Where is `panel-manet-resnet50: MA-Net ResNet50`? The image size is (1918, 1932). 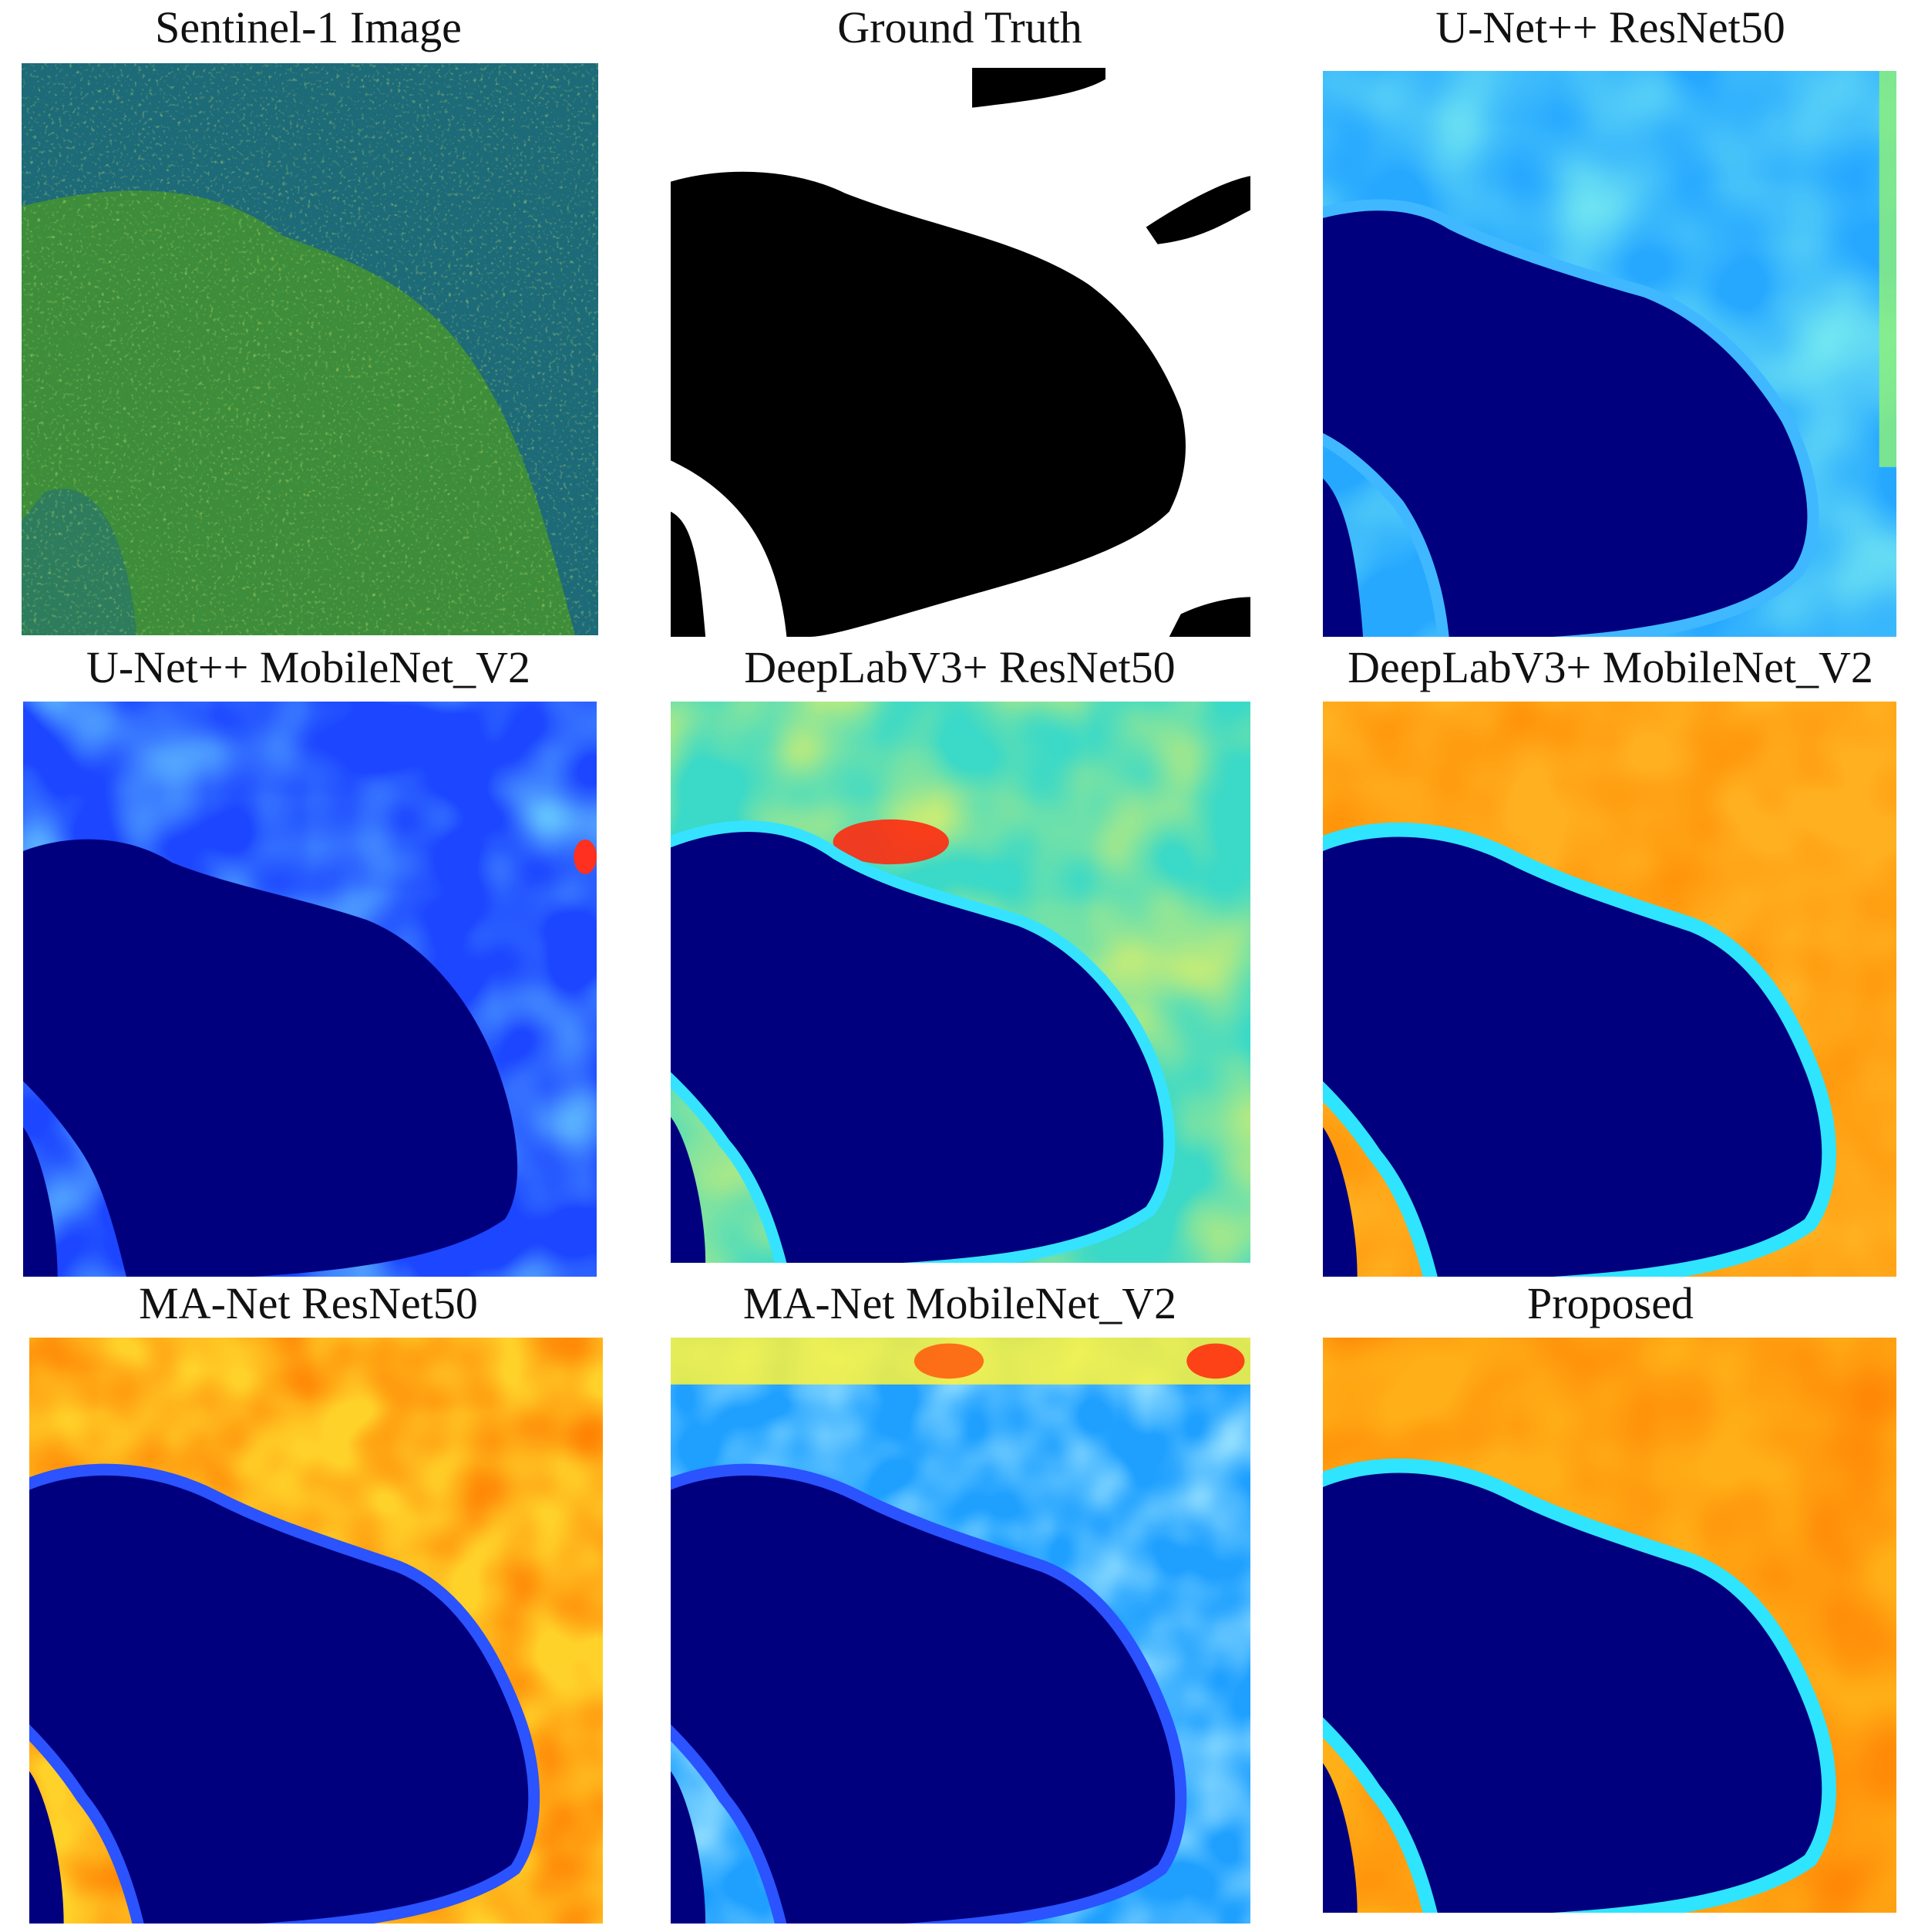 panel-manet-resnet50: MA-Net ResNet50 is located at coordinates (308, 1604).